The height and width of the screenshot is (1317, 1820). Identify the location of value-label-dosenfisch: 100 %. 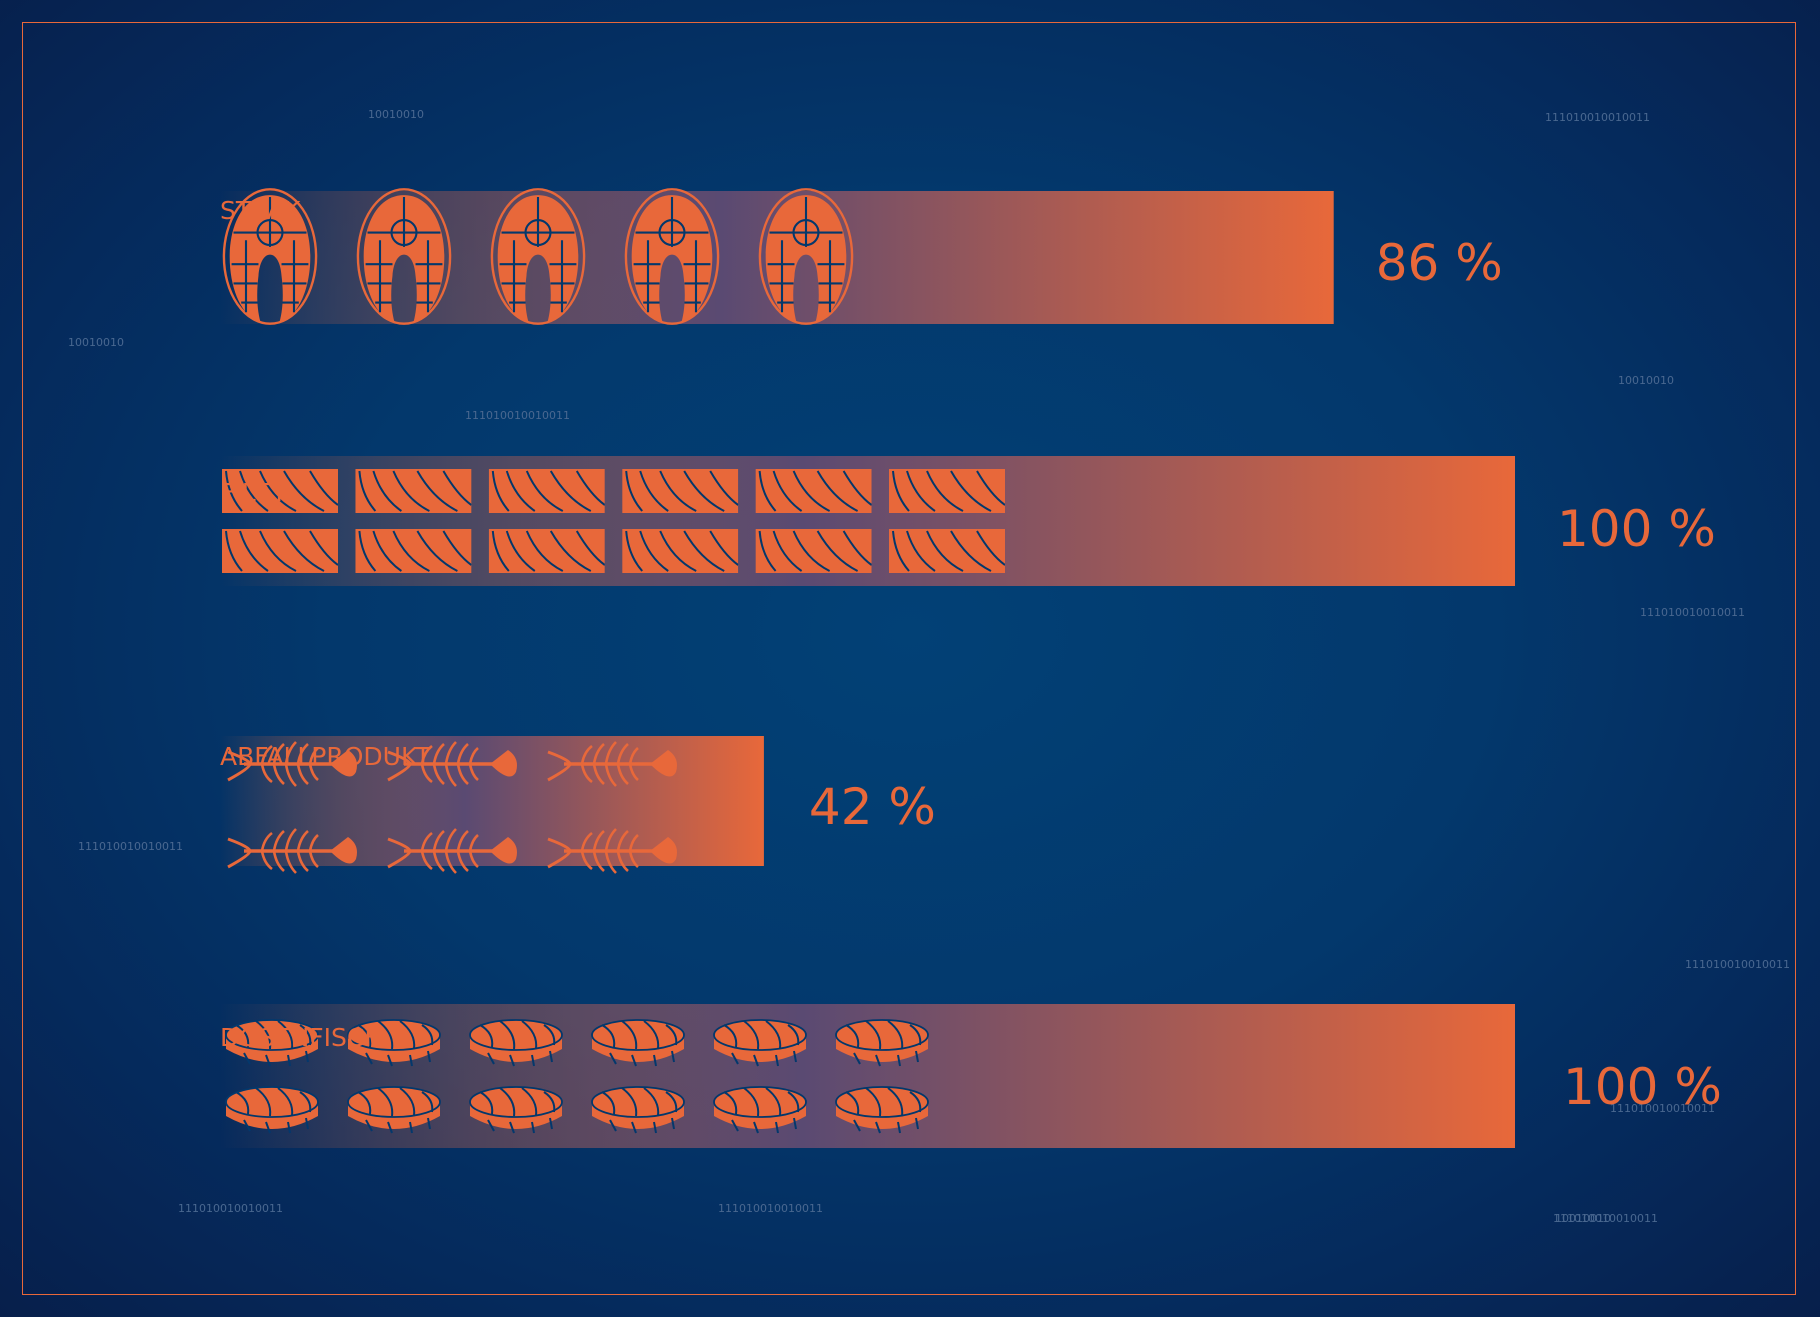
(1642, 1087).